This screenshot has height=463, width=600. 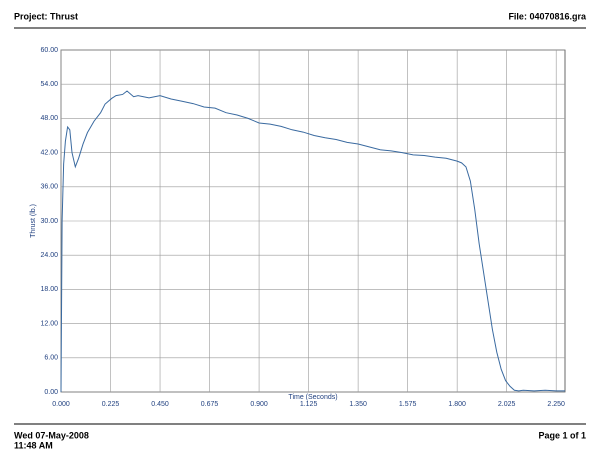 What do you see at coordinates (51, 435) in the screenshot?
I see `footer-date: Wed 07-May-2008` at bounding box center [51, 435].